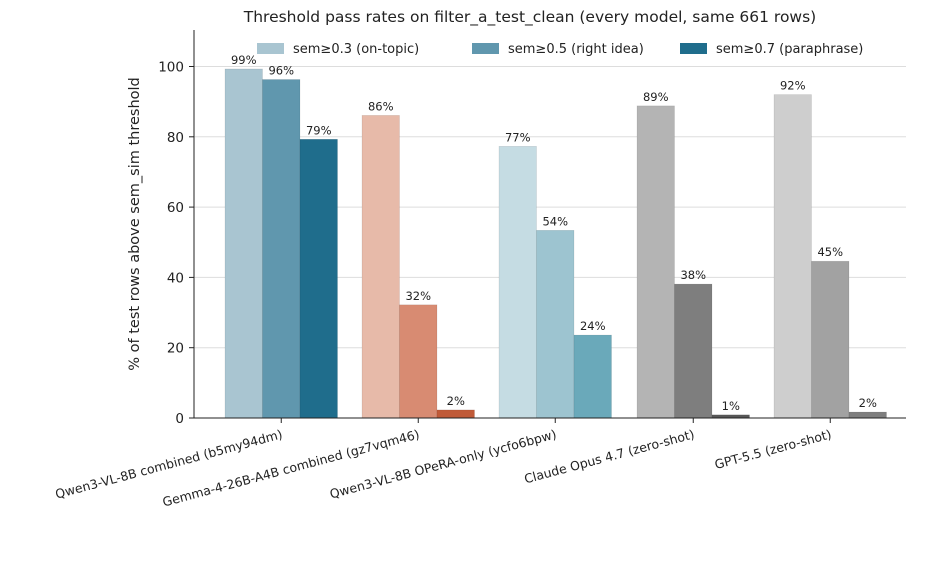  What do you see at coordinates (319, 130) in the screenshot?
I see `bar-data-label: 79%` at bounding box center [319, 130].